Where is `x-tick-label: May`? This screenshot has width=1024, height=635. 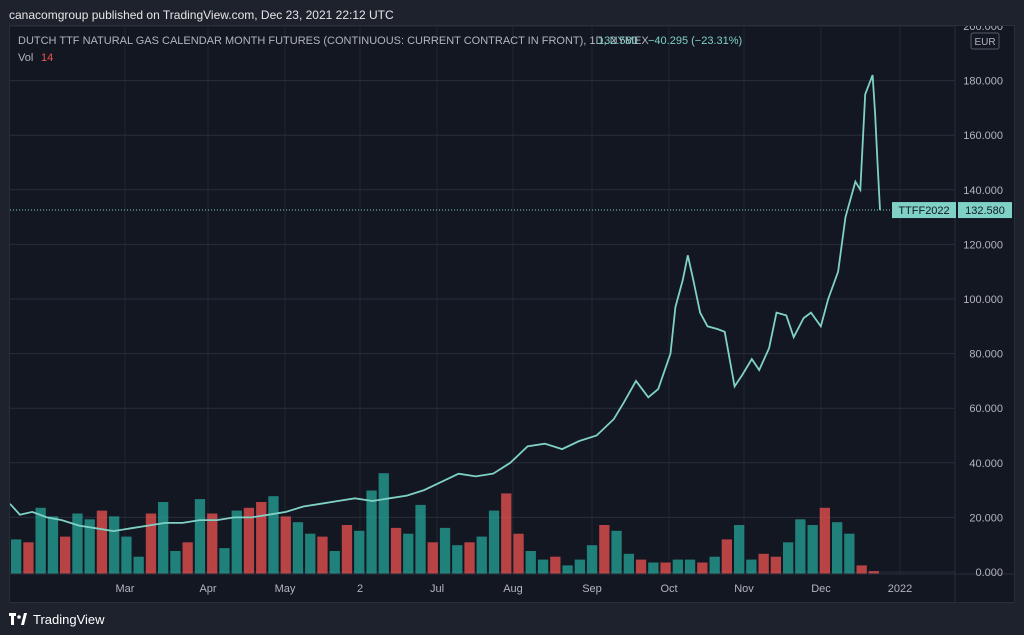
x-tick-label: May is located at coordinates (285, 589).